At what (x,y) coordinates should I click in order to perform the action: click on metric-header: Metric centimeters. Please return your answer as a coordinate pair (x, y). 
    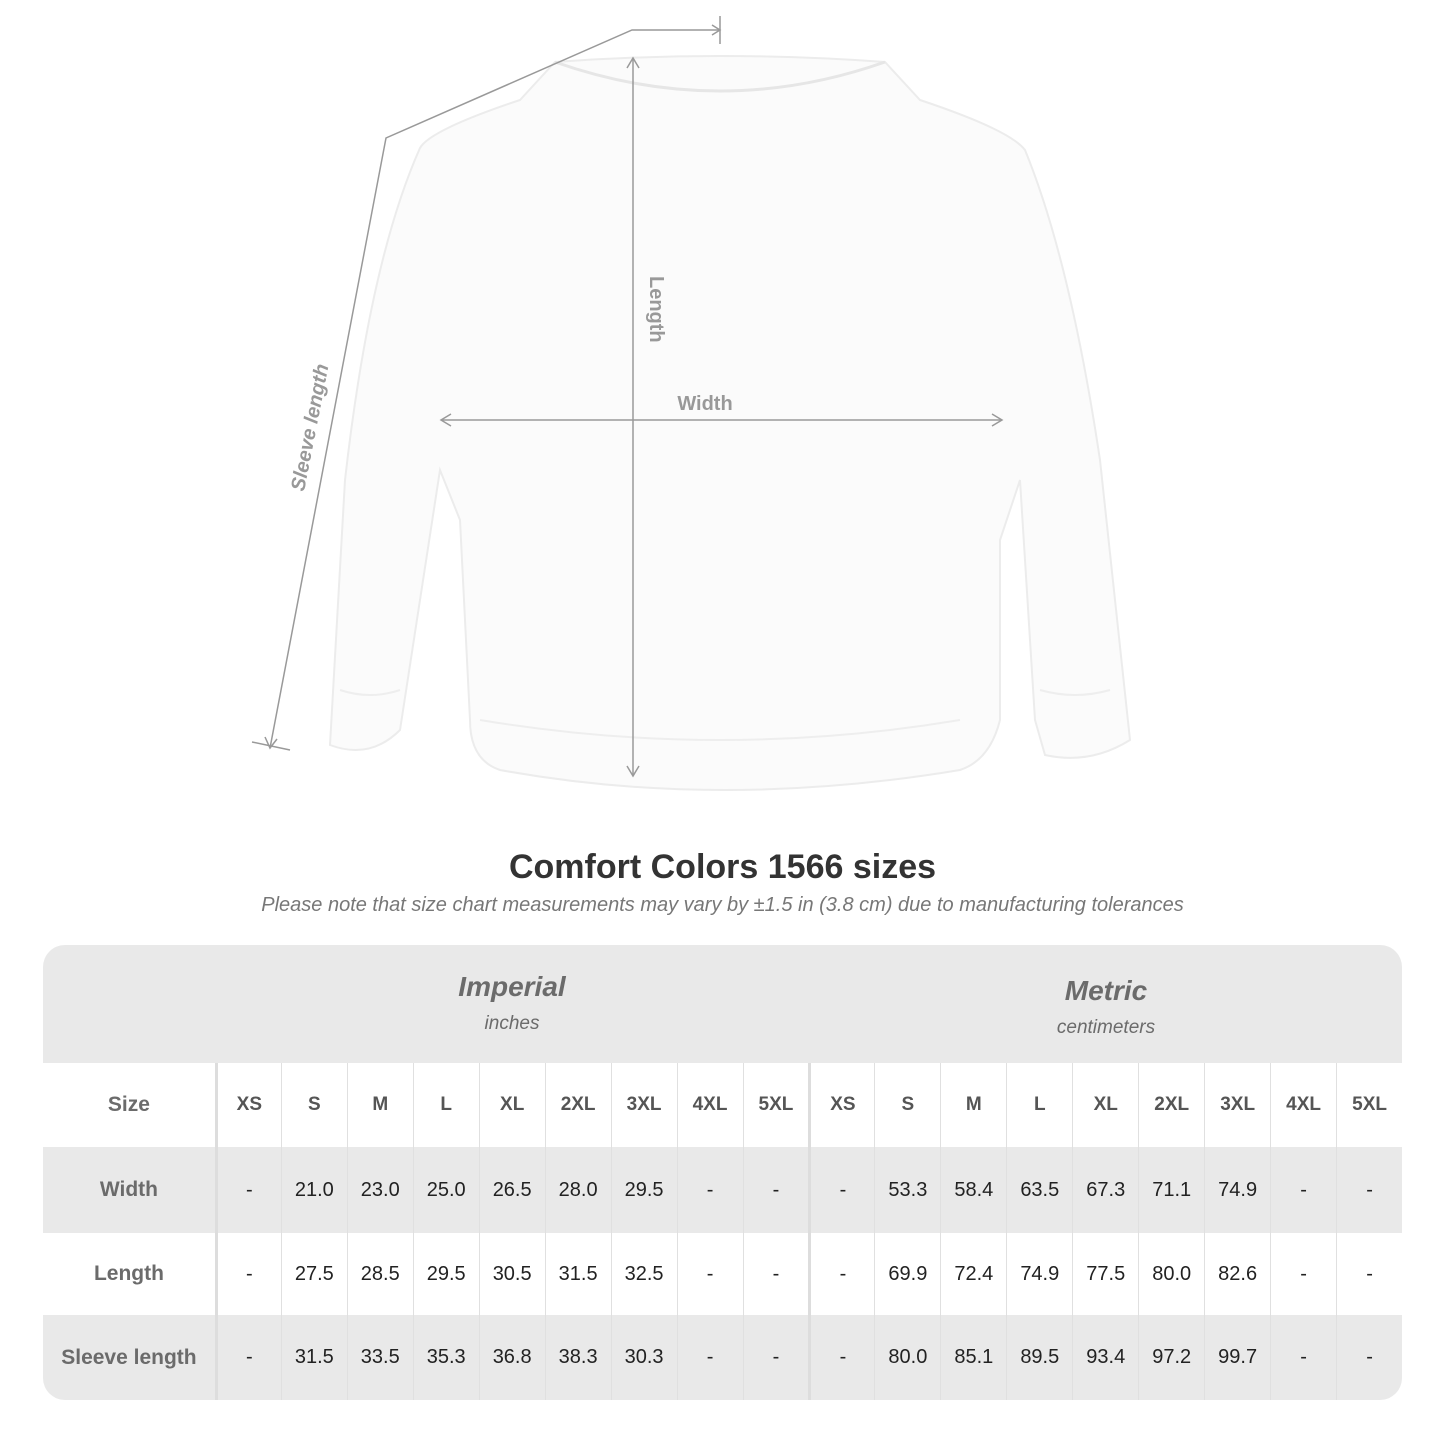
    Looking at the image, I should click on (1105, 1007).